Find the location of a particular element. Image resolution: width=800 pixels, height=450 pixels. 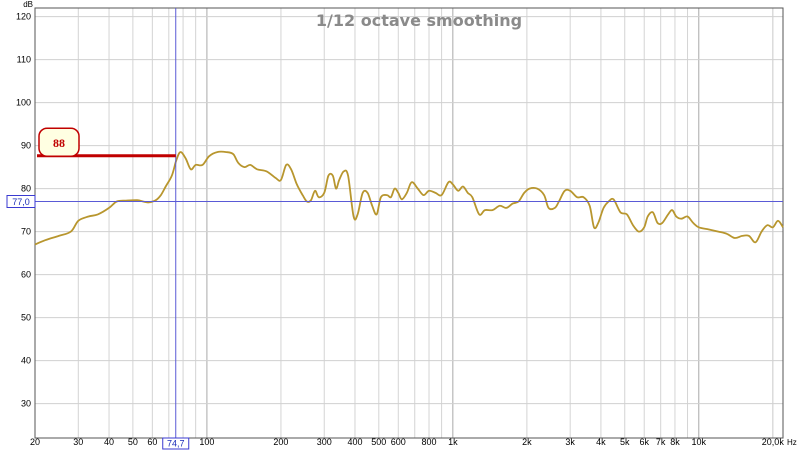

x-tick-label: 800 is located at coordinates (428, 442).